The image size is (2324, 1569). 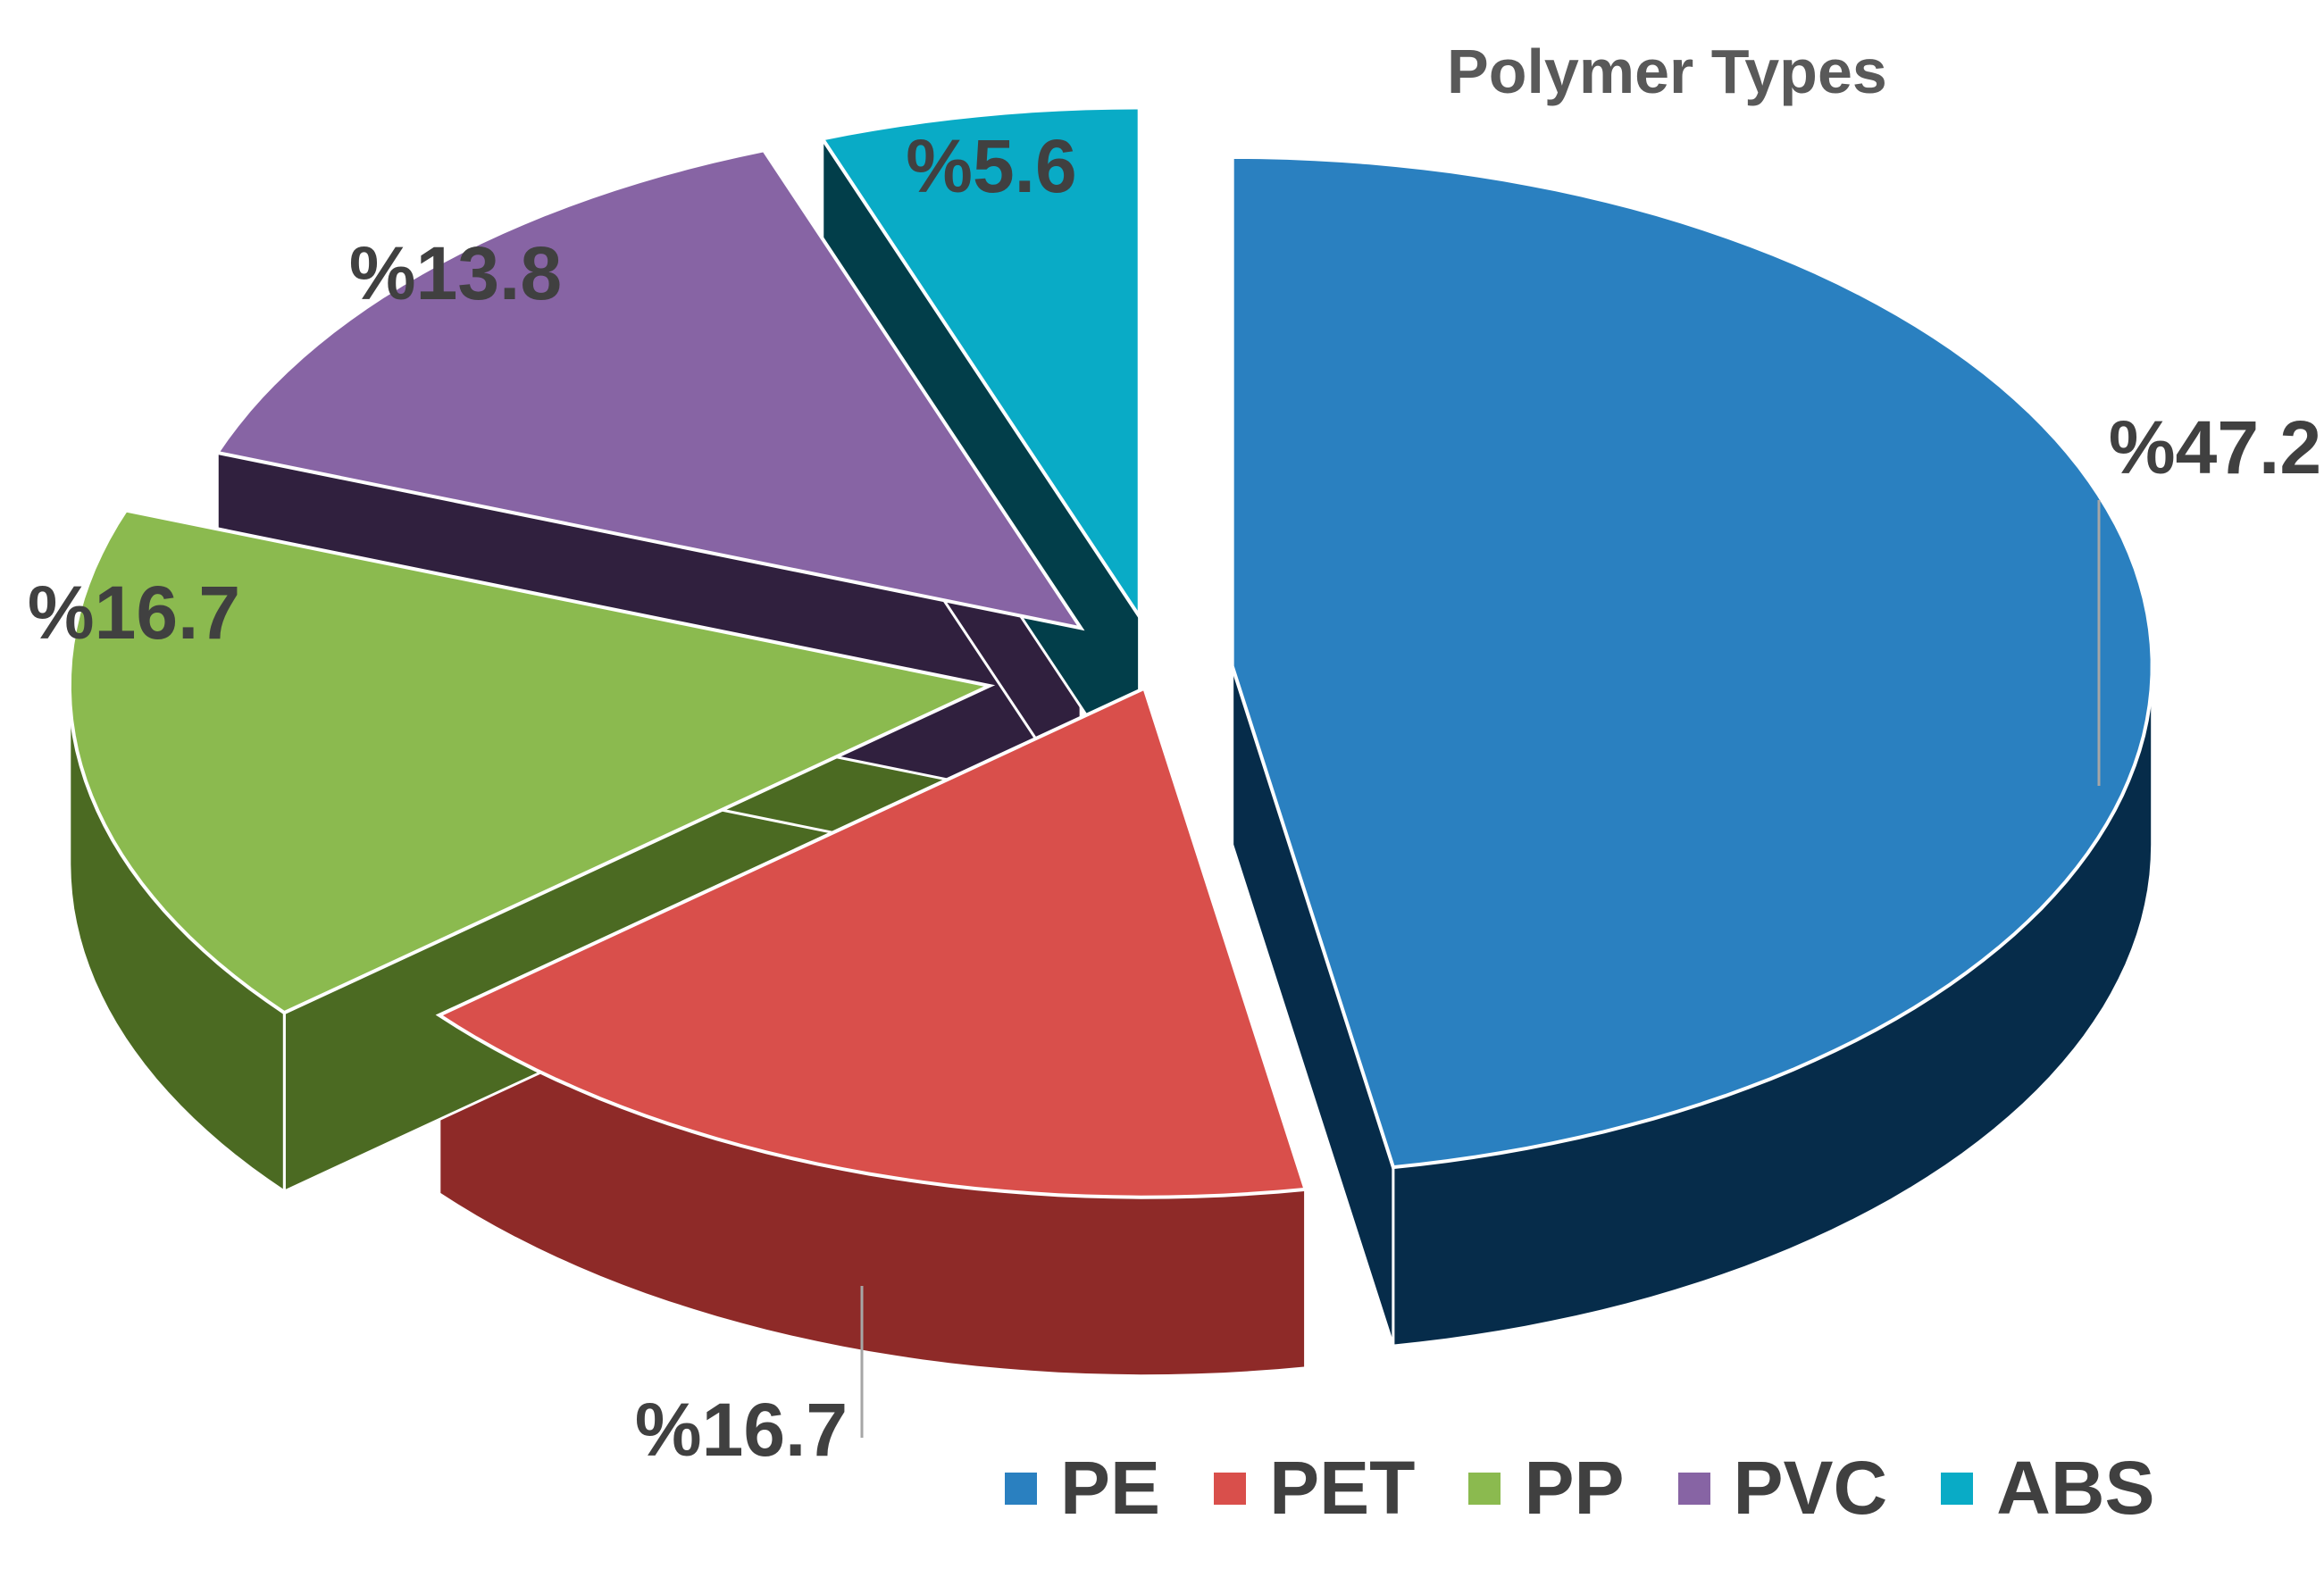 I want to click on legend-label-pp: PP, so click(x=1574, y=1488).